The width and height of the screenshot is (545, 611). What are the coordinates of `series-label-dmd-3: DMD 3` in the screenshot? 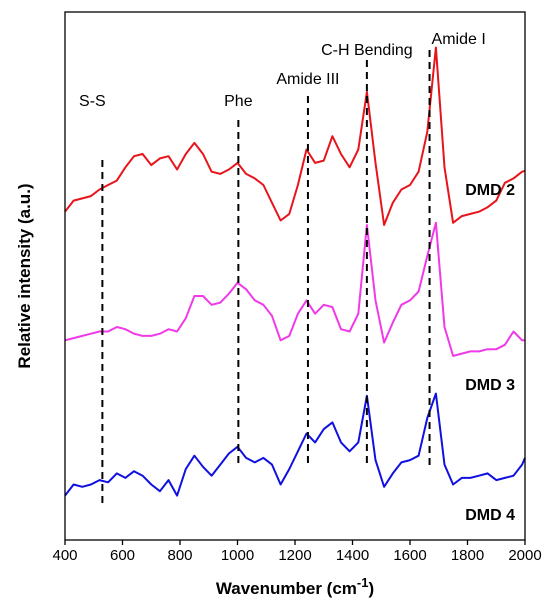 It's located at (490, 385).